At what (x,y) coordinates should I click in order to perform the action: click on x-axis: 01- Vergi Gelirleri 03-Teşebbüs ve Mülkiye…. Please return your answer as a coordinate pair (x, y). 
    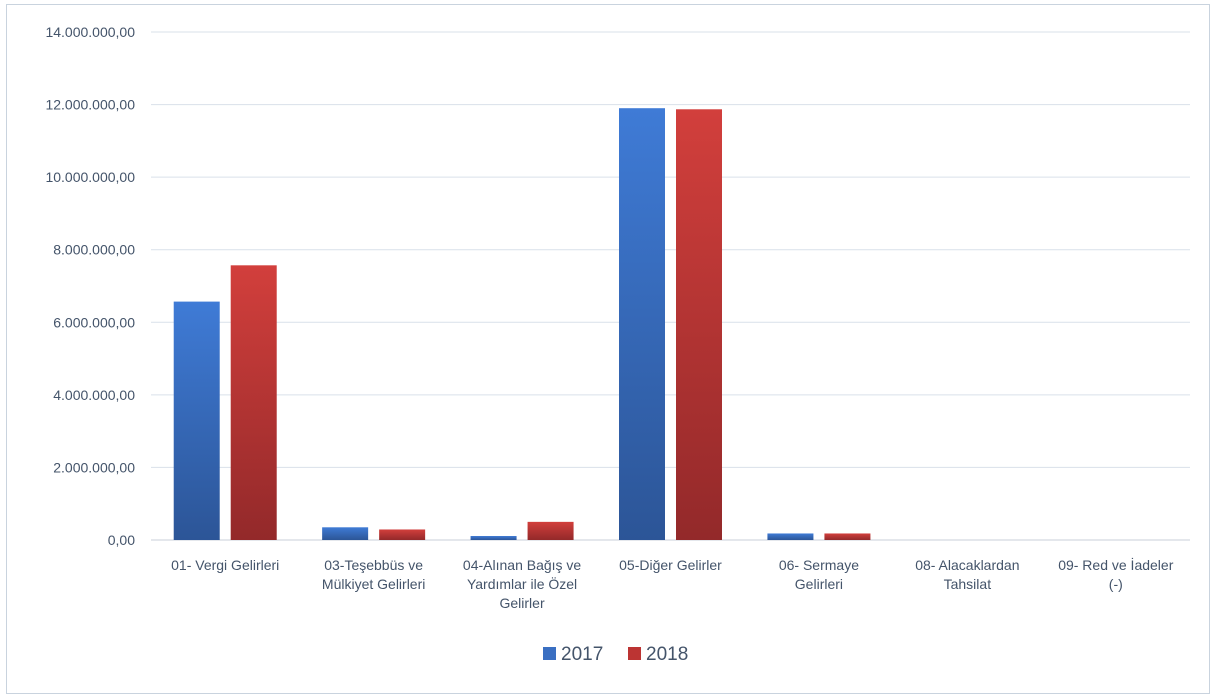
    Looking at the image, I should click on (672, 583).